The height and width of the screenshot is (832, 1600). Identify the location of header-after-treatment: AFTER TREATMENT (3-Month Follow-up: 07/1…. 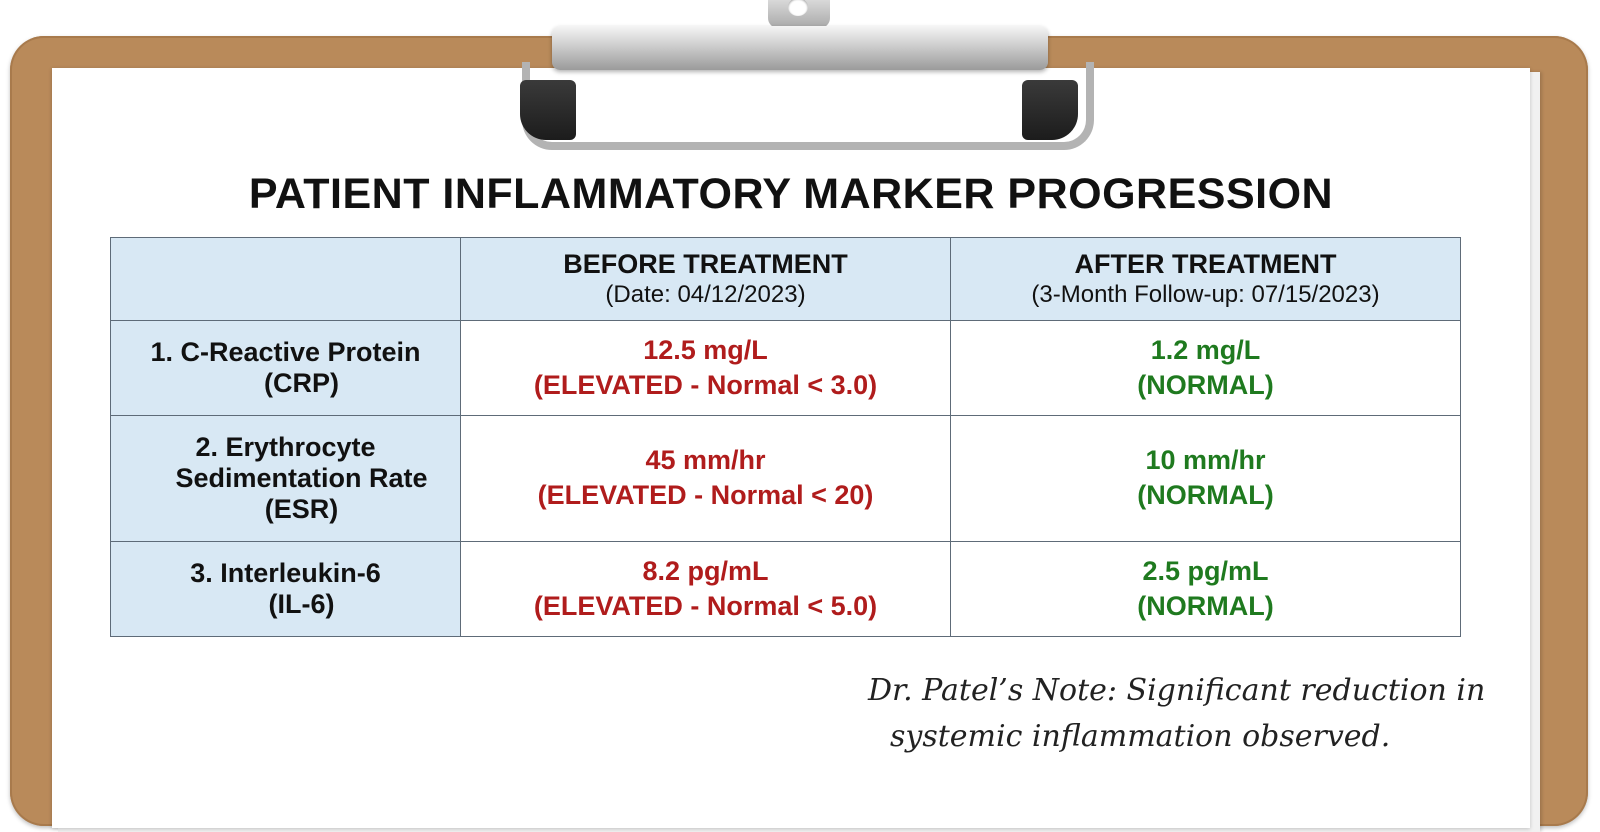
(1205, 279).